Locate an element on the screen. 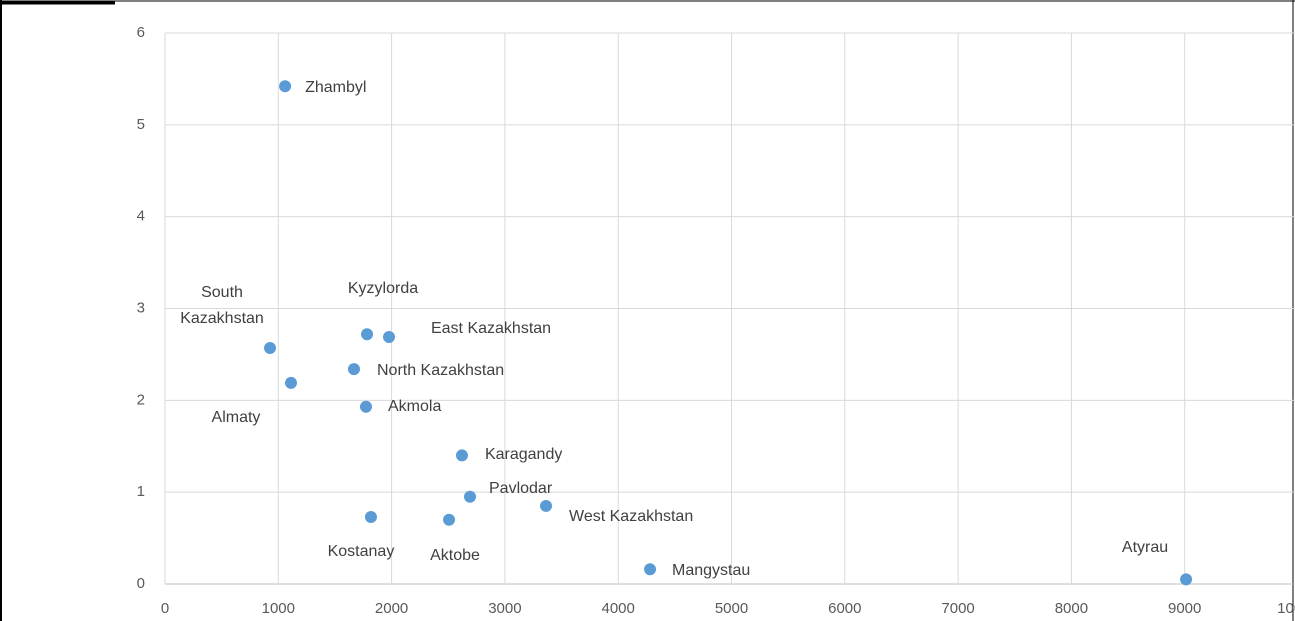  x-tick-label: 6000 is located at coordinates (844, 608).